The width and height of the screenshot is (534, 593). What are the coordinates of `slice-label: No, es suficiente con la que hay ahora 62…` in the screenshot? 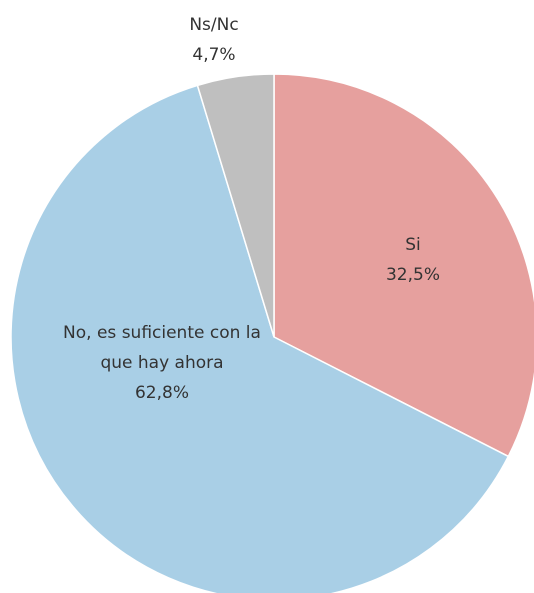 It's located at (162, 363).